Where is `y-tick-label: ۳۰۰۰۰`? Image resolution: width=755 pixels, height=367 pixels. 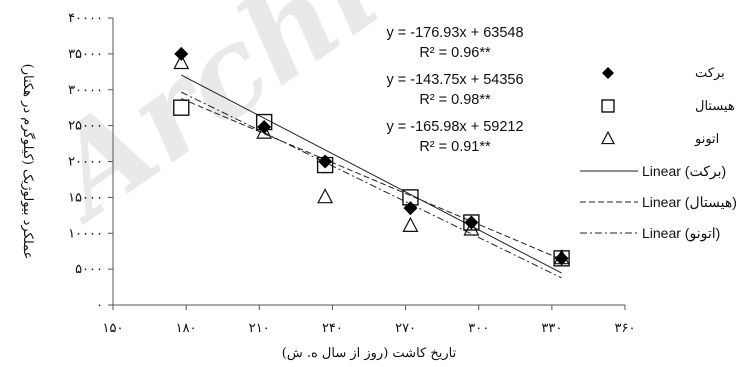
y-tick-label: ۳۰۰۰۰ is located at coordinates (85, 90).